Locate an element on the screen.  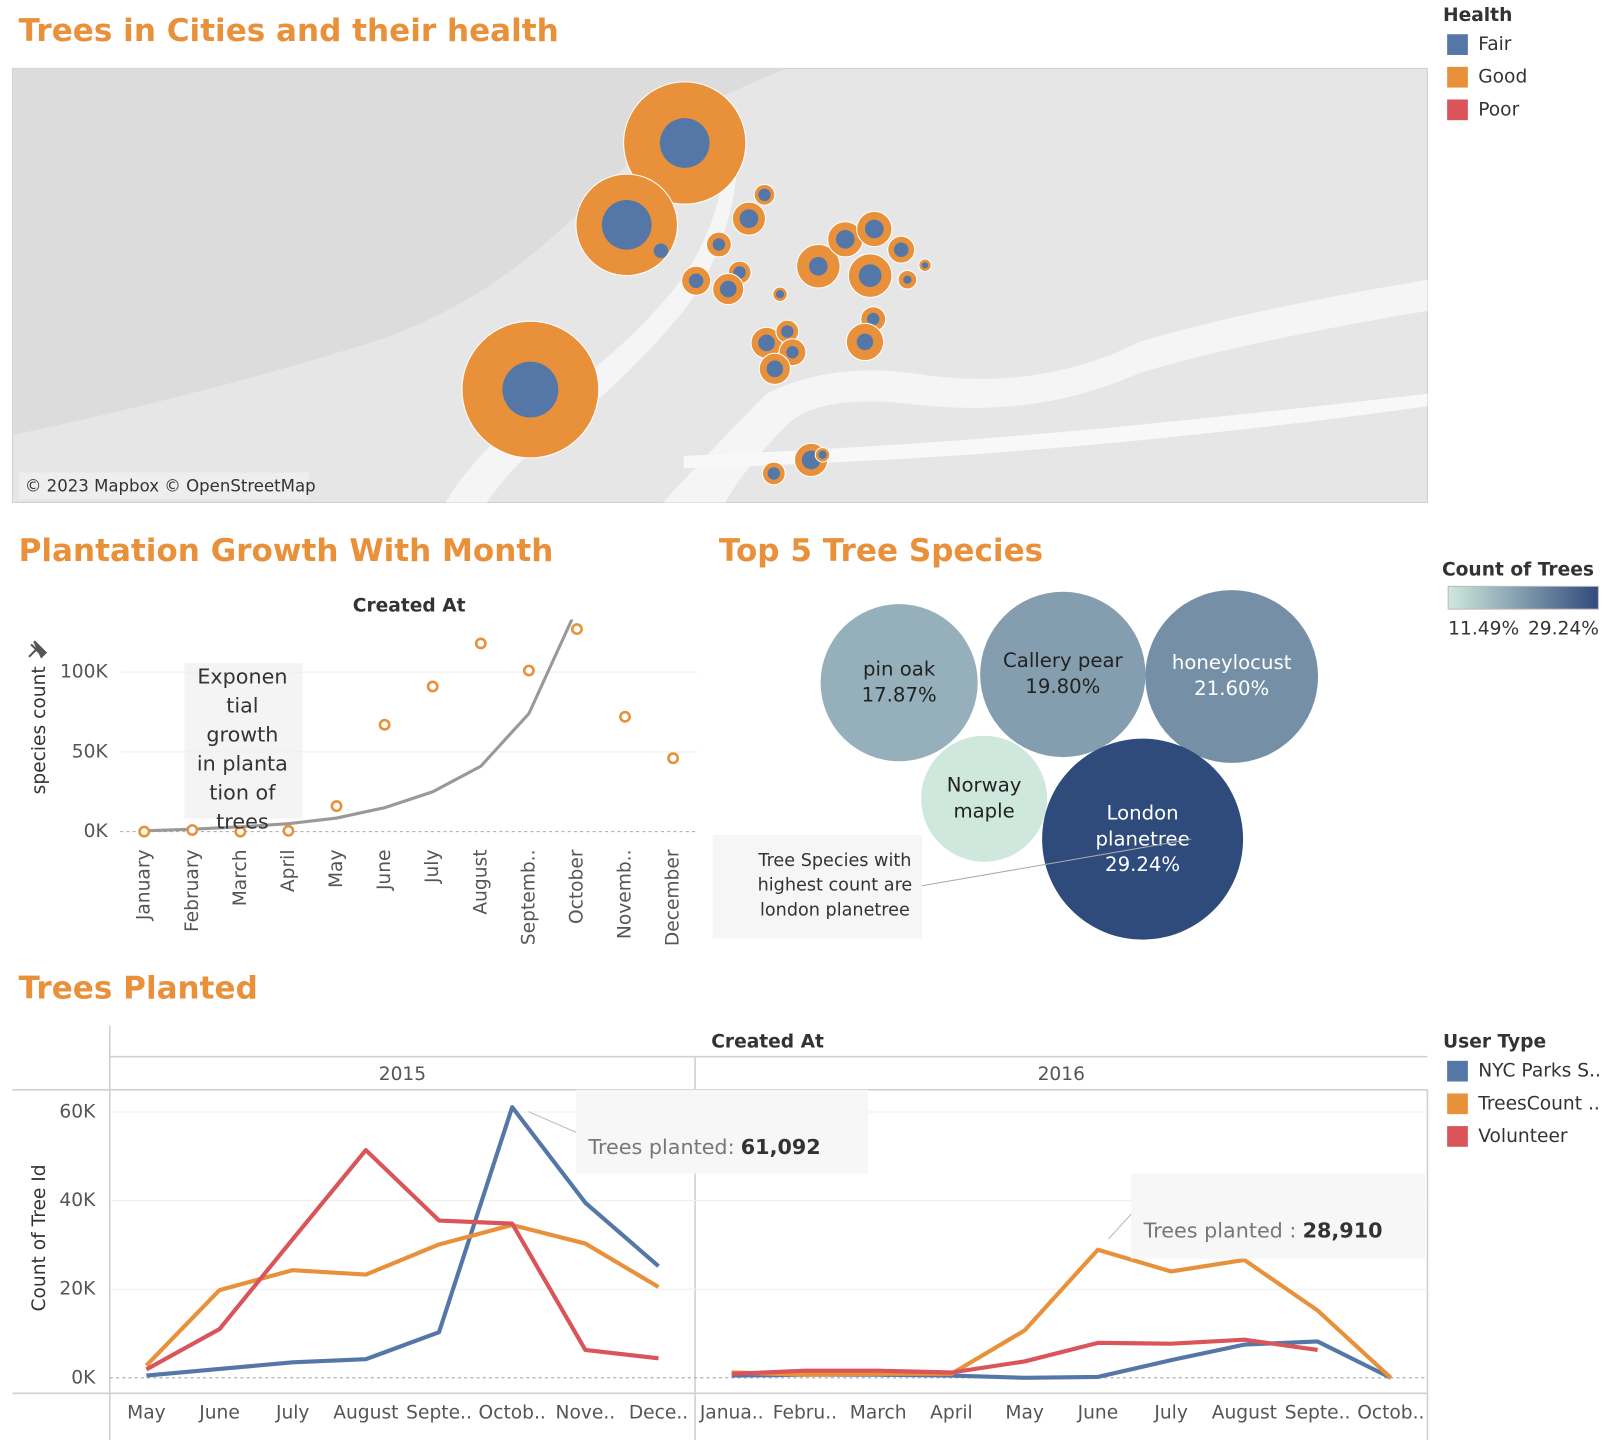
bubble-label: Norway maple is located at coordinates (984, 798).